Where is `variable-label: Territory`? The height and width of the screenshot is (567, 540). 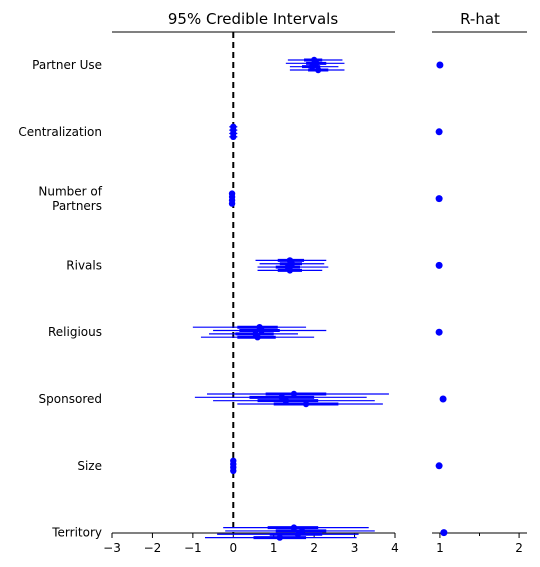 variable-label: Territory is located at coordinates (76, 533).